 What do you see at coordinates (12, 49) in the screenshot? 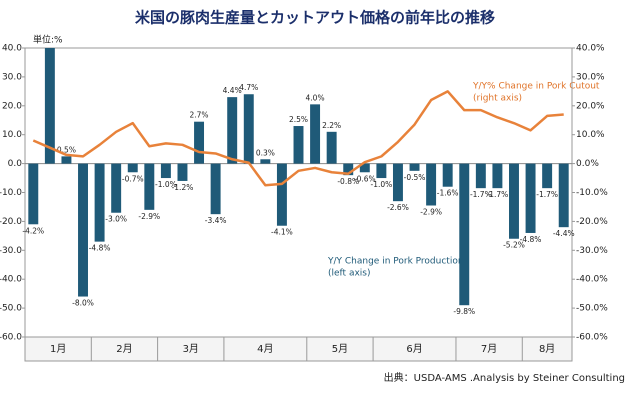
I see `y-tick-label: 40.0` at bounding box center [12, 49].